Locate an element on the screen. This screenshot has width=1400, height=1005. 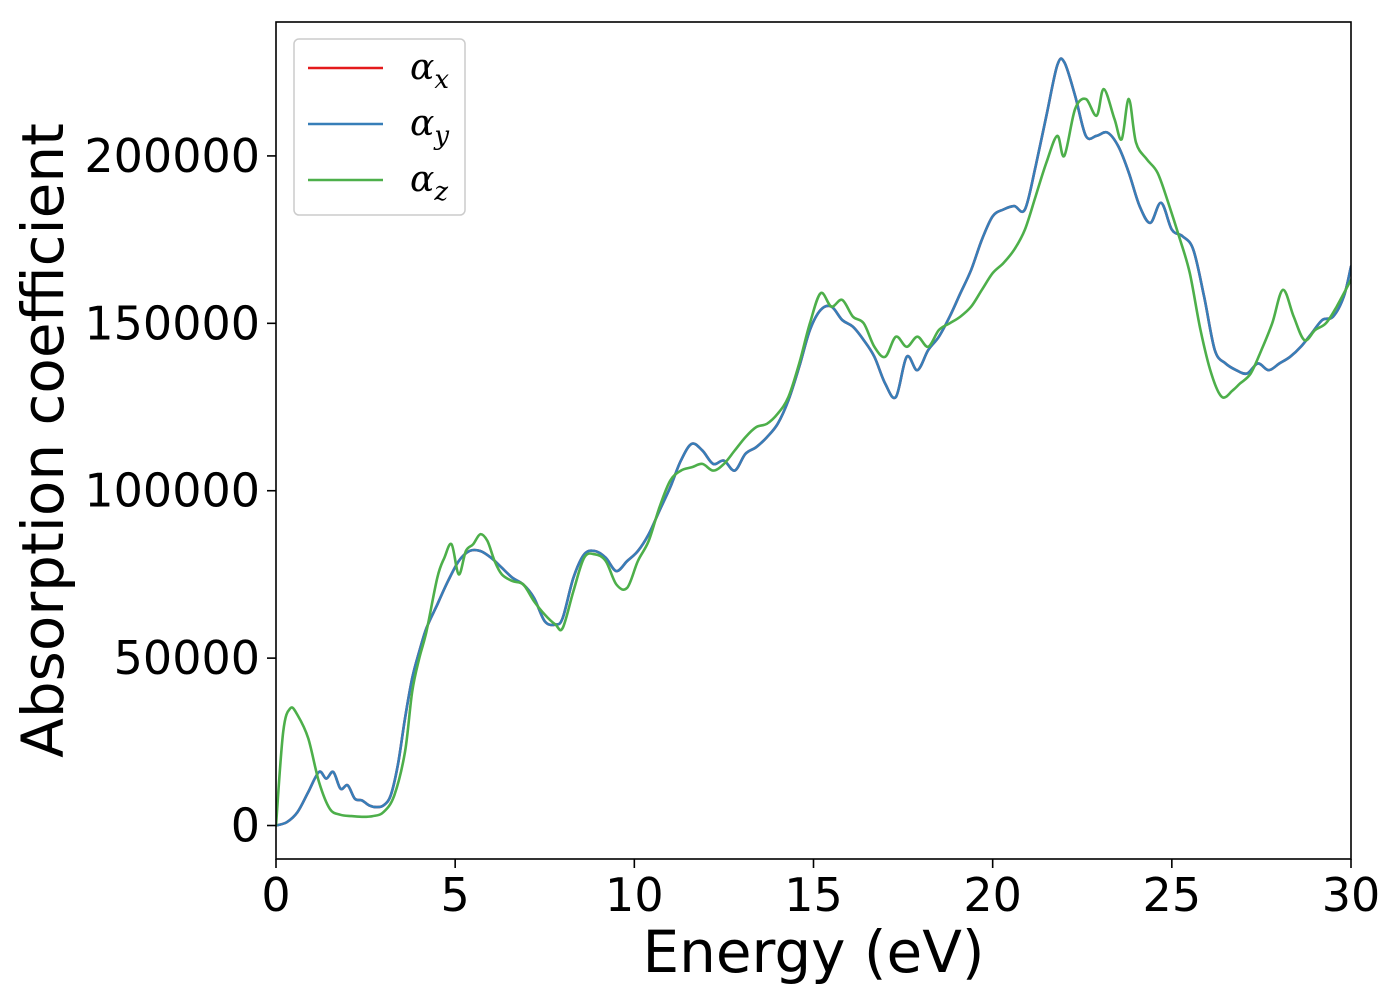
y-tick-label: 100000 is located at coordinates (172, 491).